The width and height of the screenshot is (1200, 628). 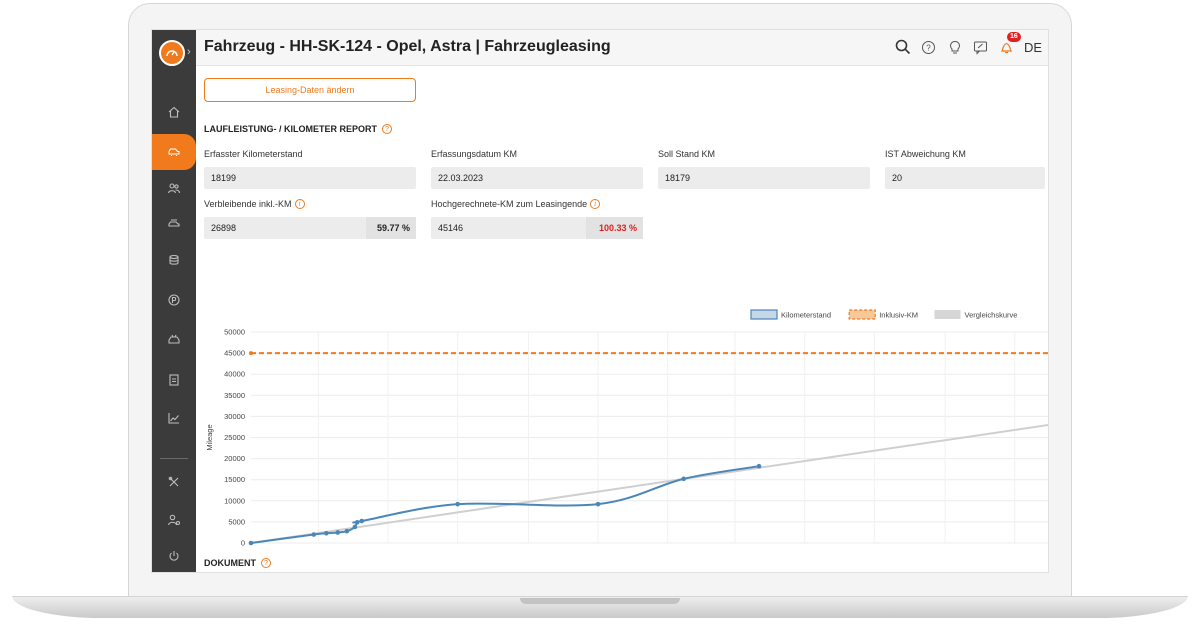 I want to click on help-icon: ?, so click(x=929, y=47).